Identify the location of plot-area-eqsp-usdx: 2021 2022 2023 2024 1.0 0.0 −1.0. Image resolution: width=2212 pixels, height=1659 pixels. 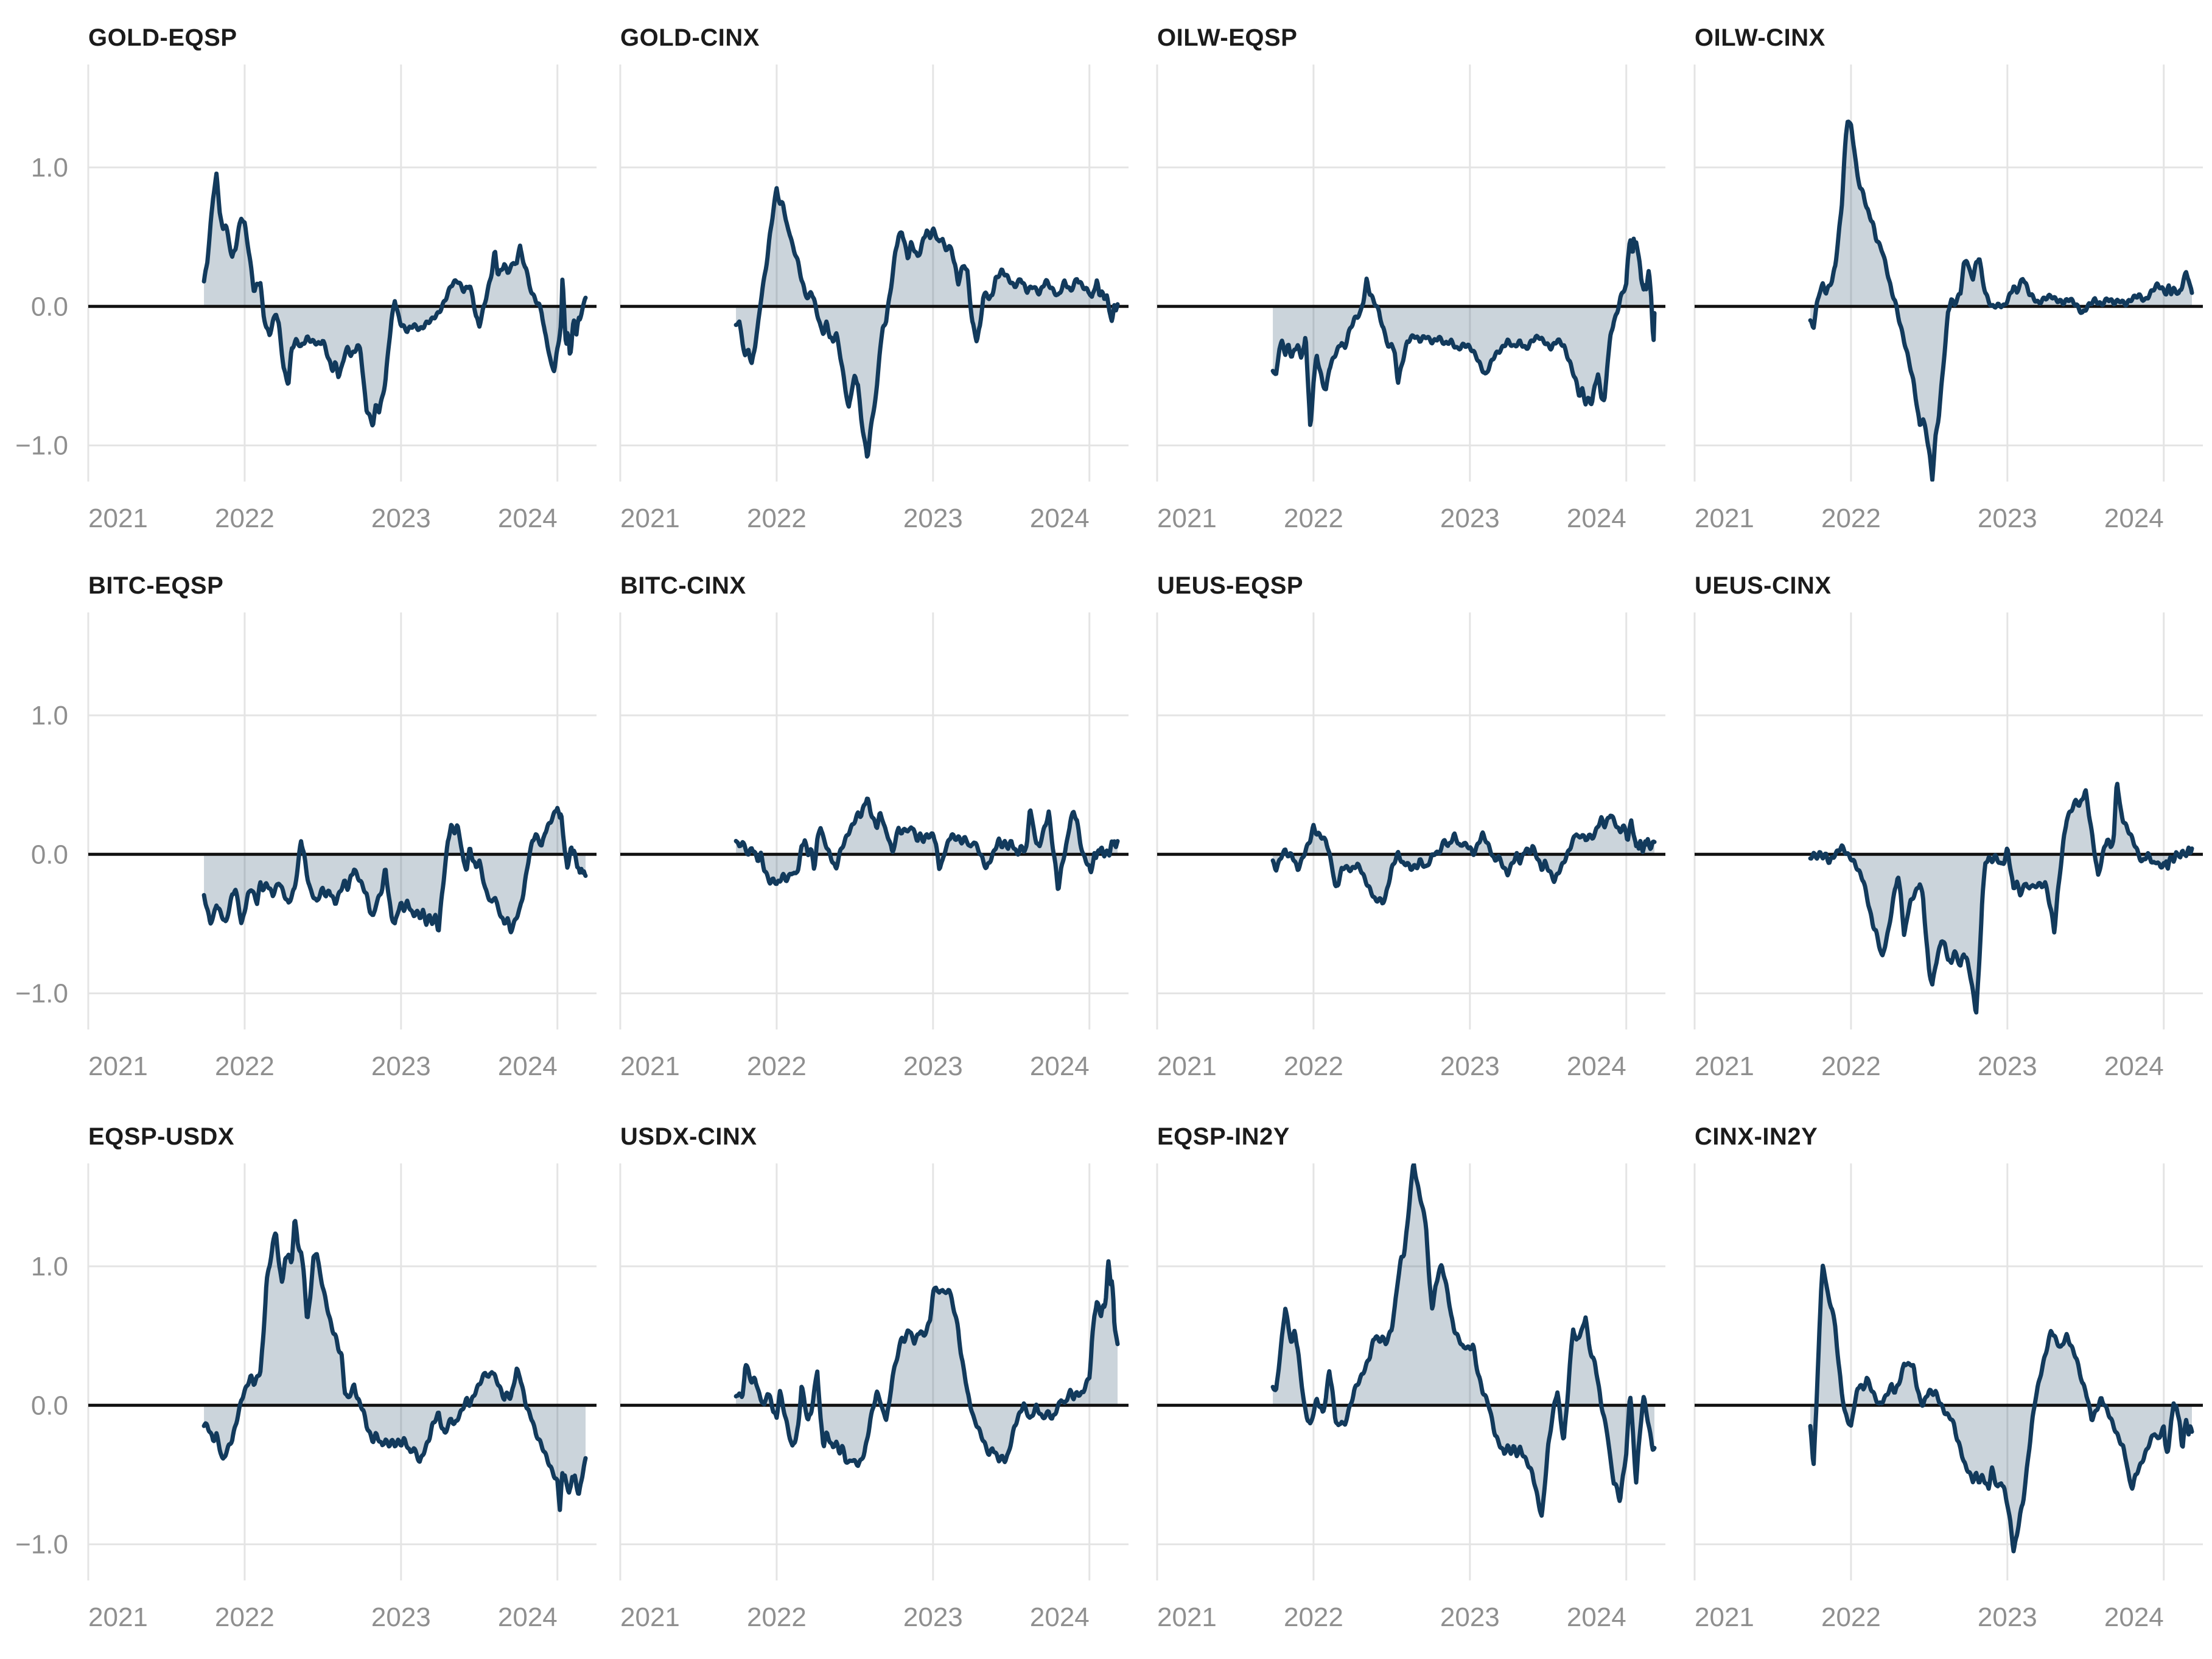
(306, 1397).